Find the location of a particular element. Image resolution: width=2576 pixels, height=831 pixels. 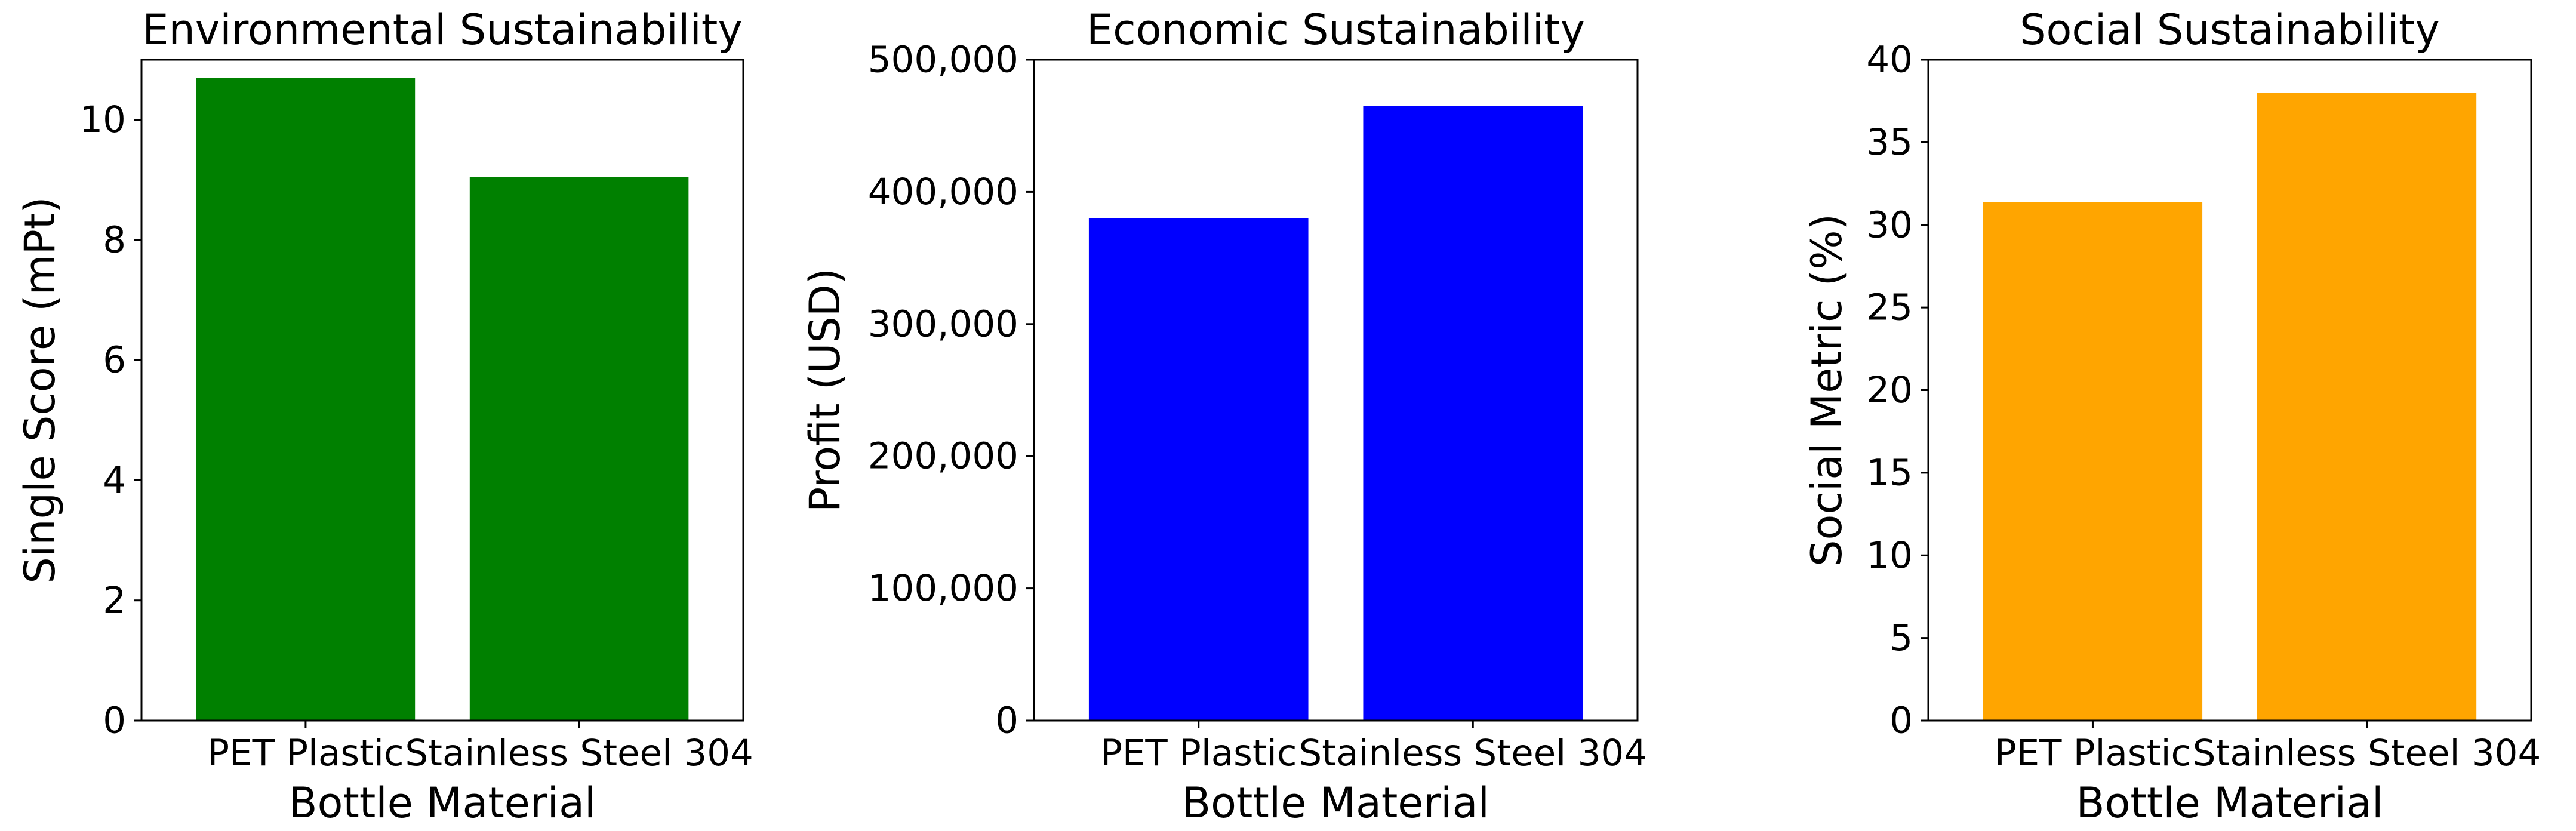

y-tick-label: 4 is located at coordinates (114, 480).